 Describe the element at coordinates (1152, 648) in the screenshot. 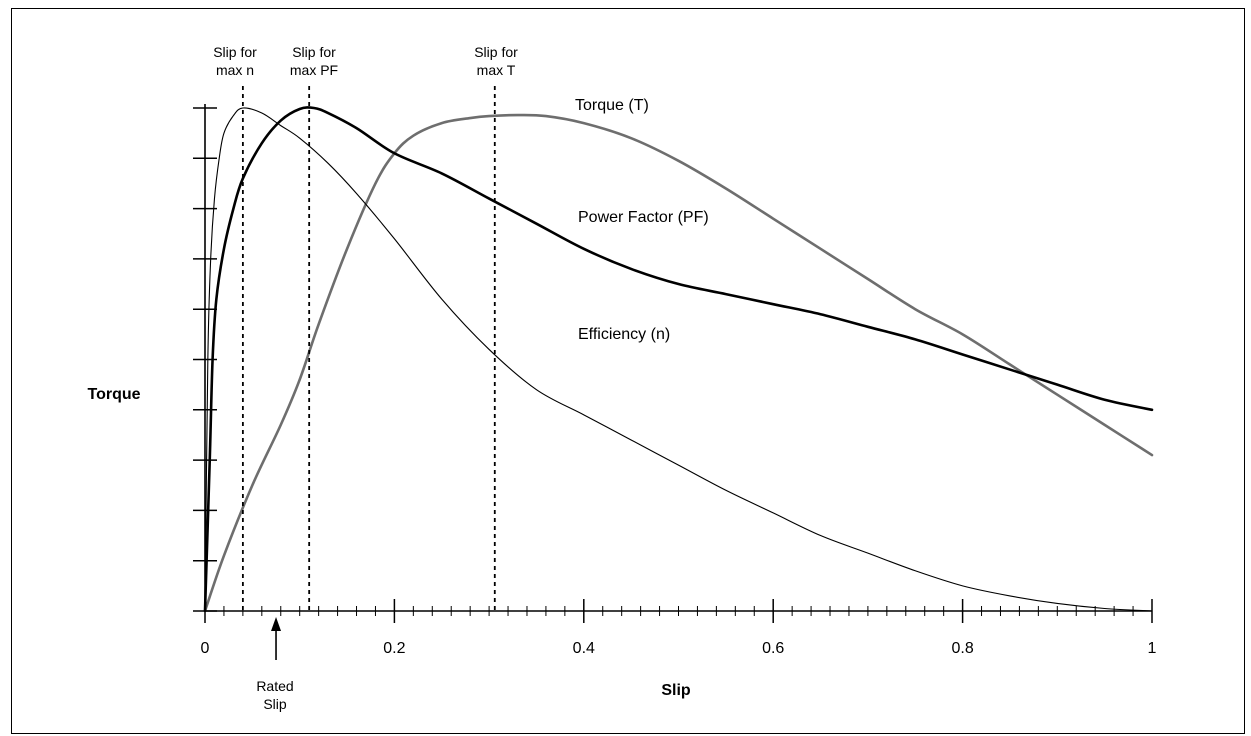

I see `x-tick-label: 1` at that location.